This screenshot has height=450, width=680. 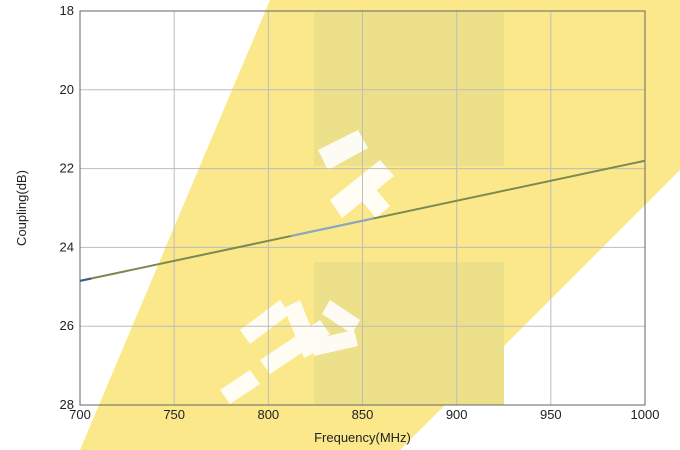 I want to click on series-line-segment-mid, so click(x=332, y=227).